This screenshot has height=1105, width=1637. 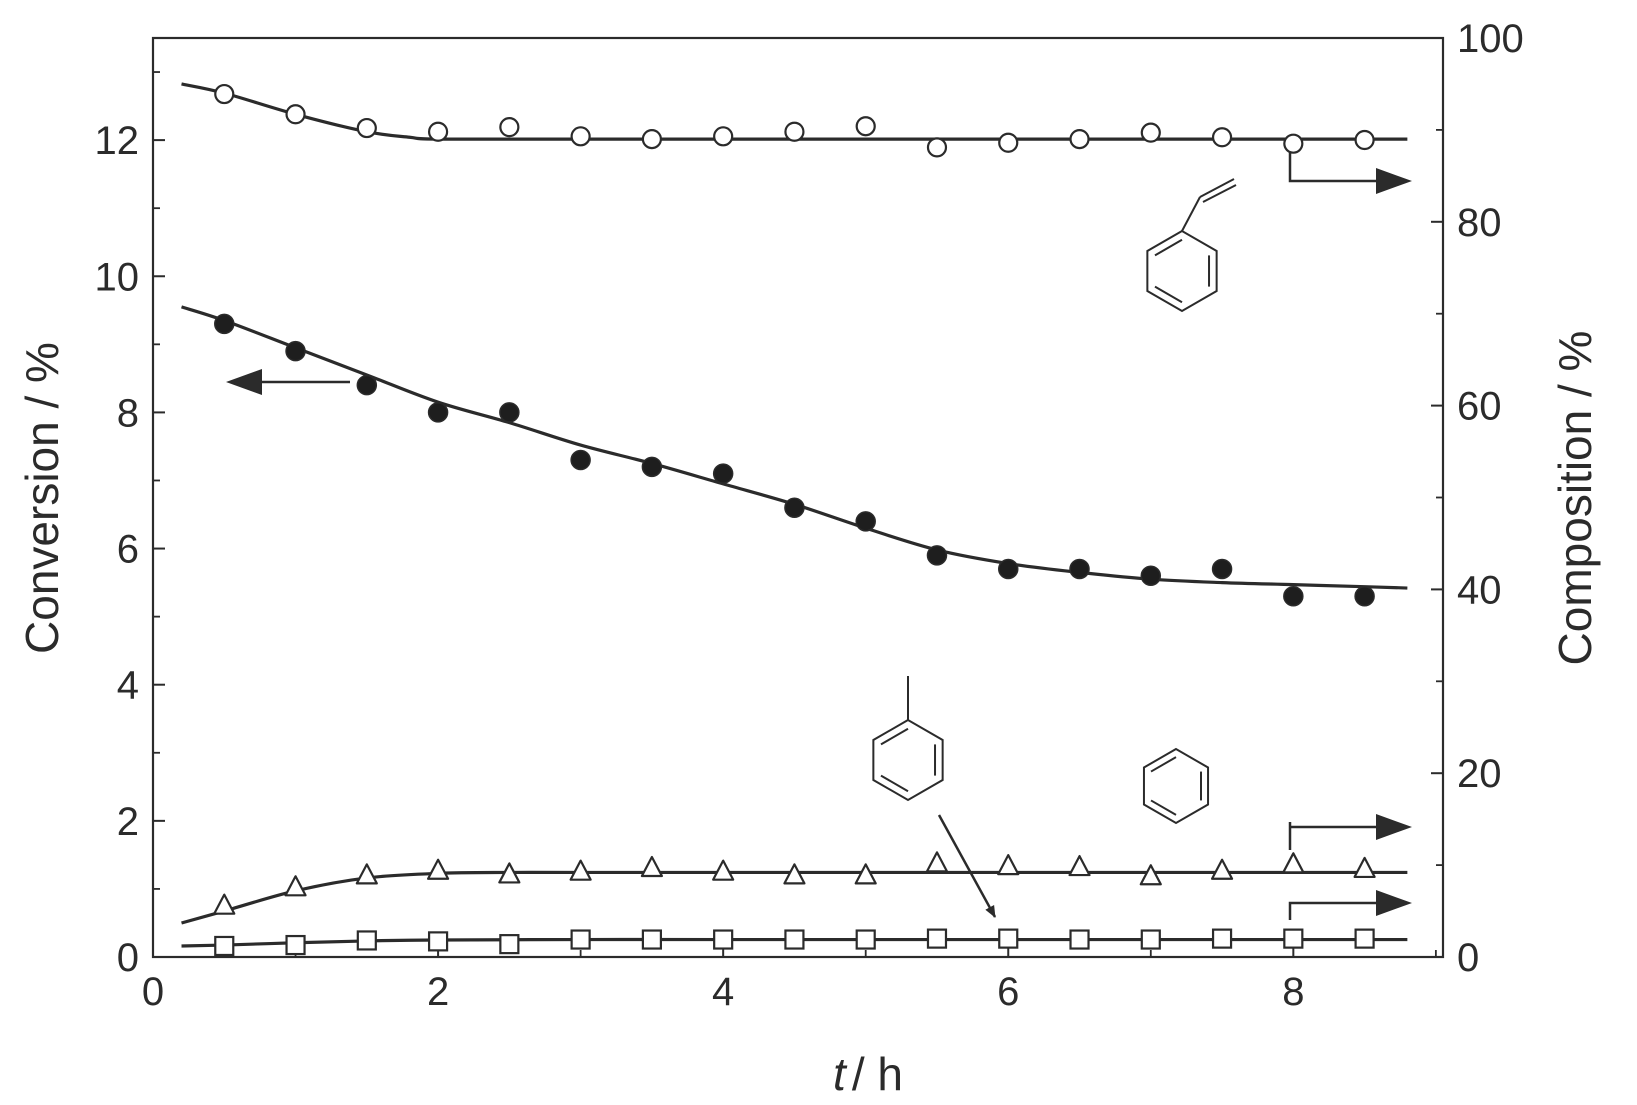 I want to click on y-right-tick-label-0: 0, so click(x=1468, y=958).